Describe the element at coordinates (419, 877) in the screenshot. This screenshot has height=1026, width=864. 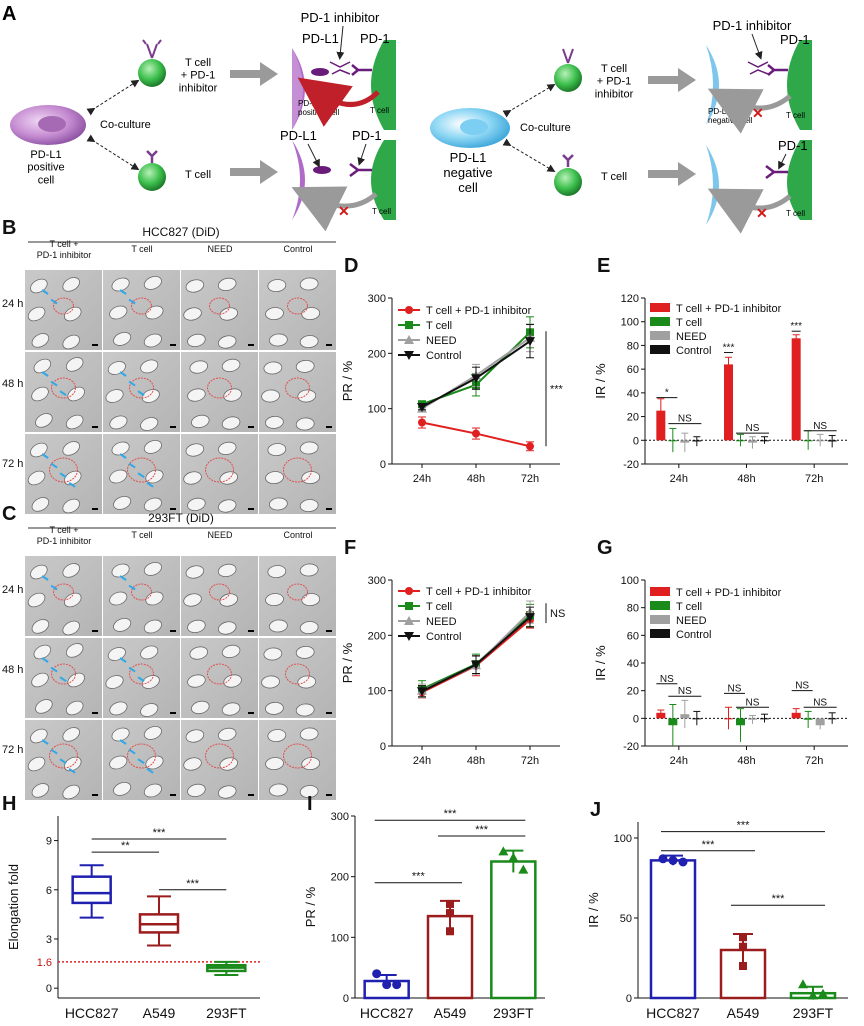
I see `significance-label: ***` at that location.